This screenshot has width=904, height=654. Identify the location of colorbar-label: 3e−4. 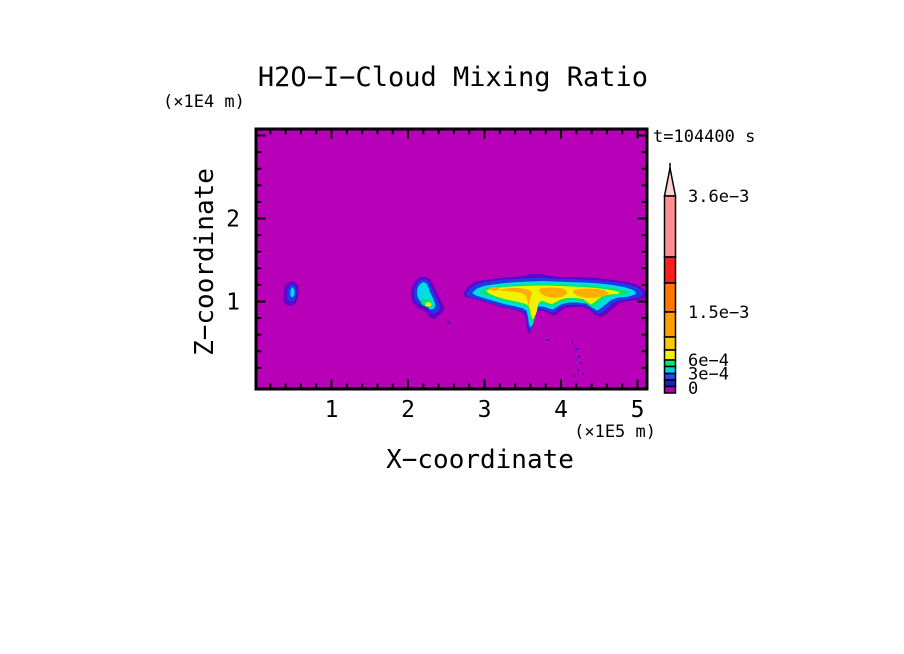
(708, 375).